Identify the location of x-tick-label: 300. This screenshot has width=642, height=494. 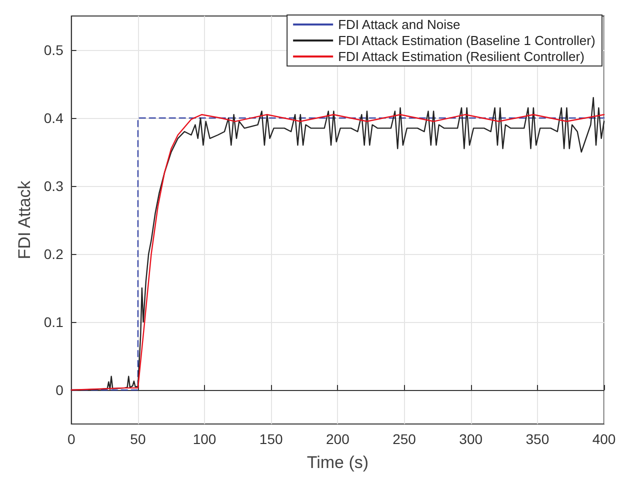
(471, 439).